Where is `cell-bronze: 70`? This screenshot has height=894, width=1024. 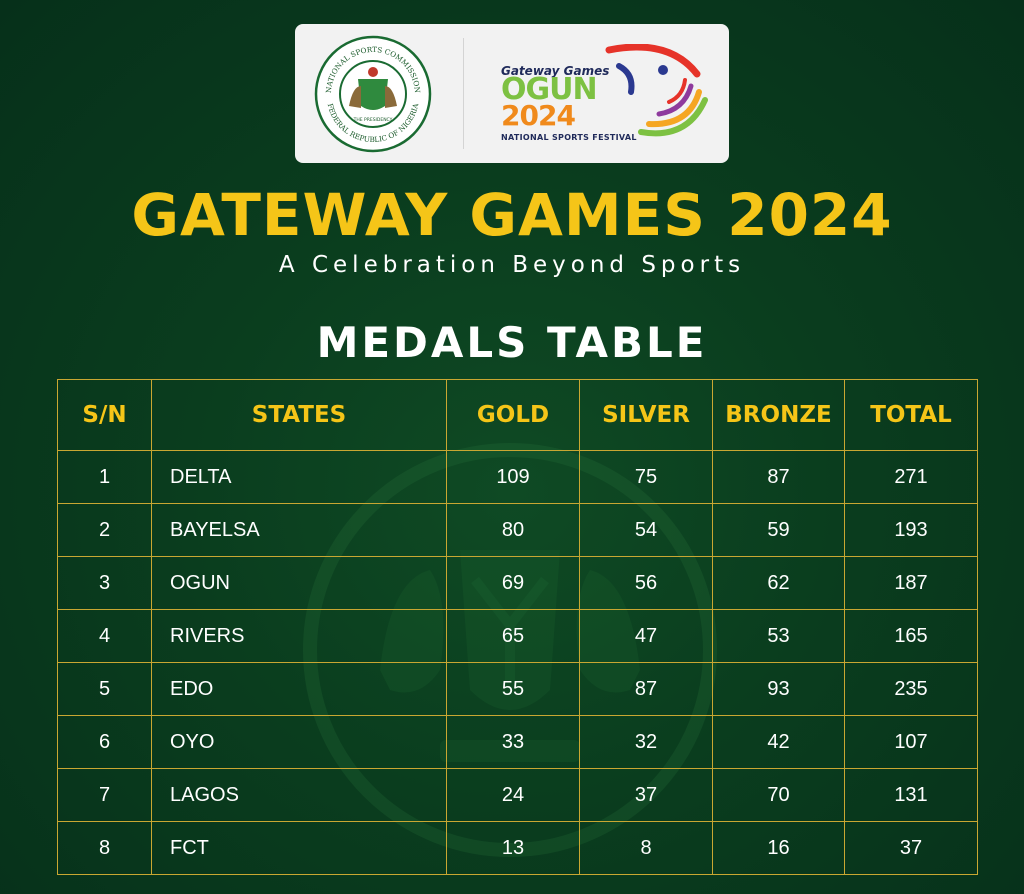
cell-bronze: 70 is located at coordinates (778, 795).